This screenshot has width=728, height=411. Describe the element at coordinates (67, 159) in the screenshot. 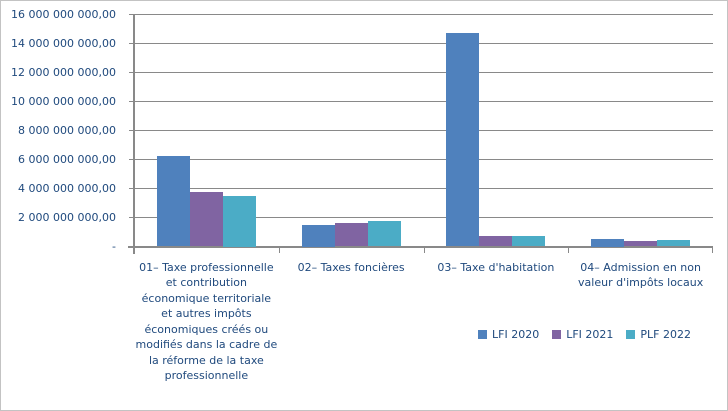

I see `y-axis-tick-label: 6 000 000 000,00` at that location.